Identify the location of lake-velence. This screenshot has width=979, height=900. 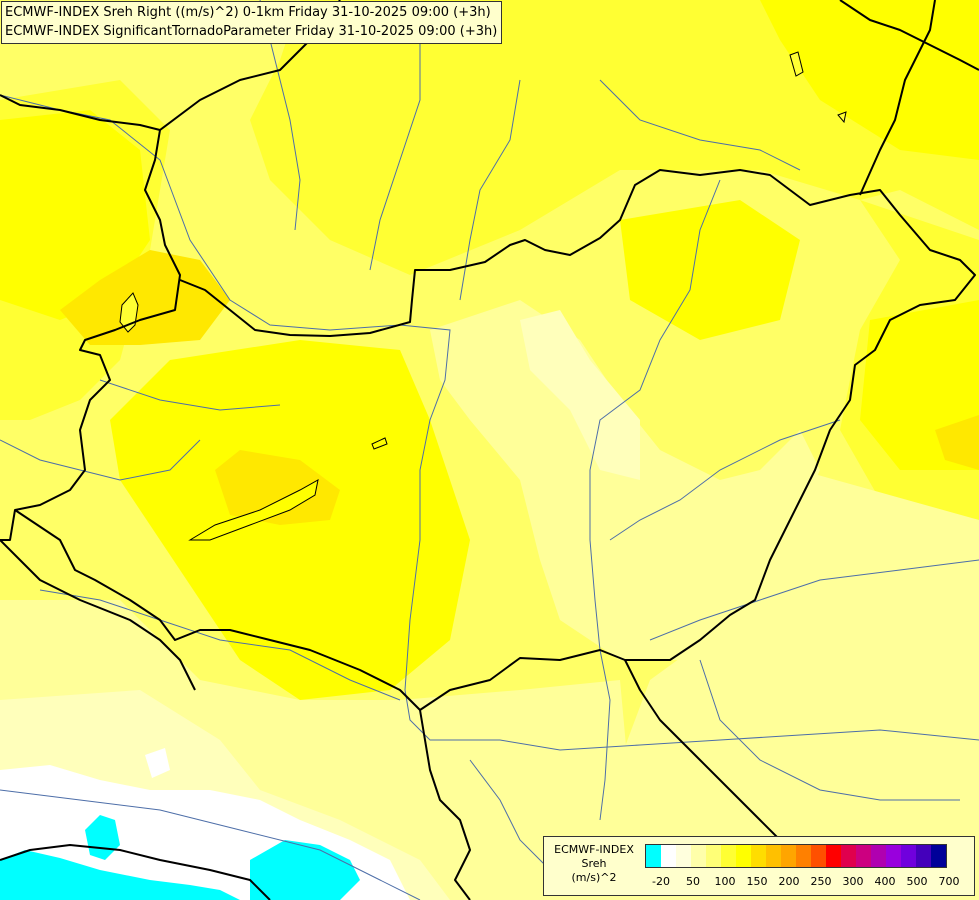
(379, 443).